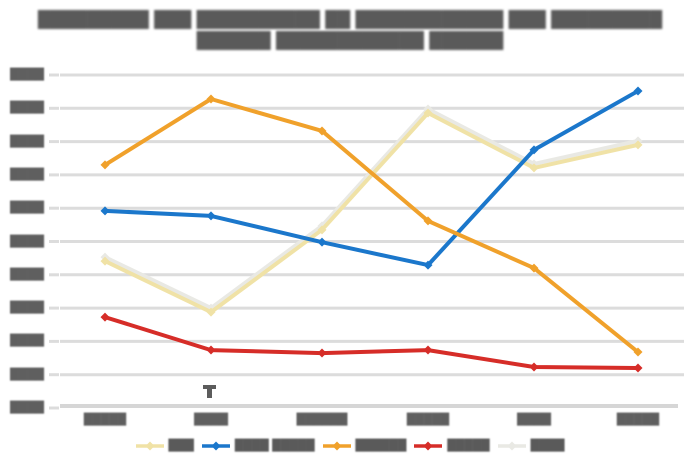 Image resolution: width=700 pixels, height=467 pixels. I want to click on x-tick-label: ██████, so click(322, 419).